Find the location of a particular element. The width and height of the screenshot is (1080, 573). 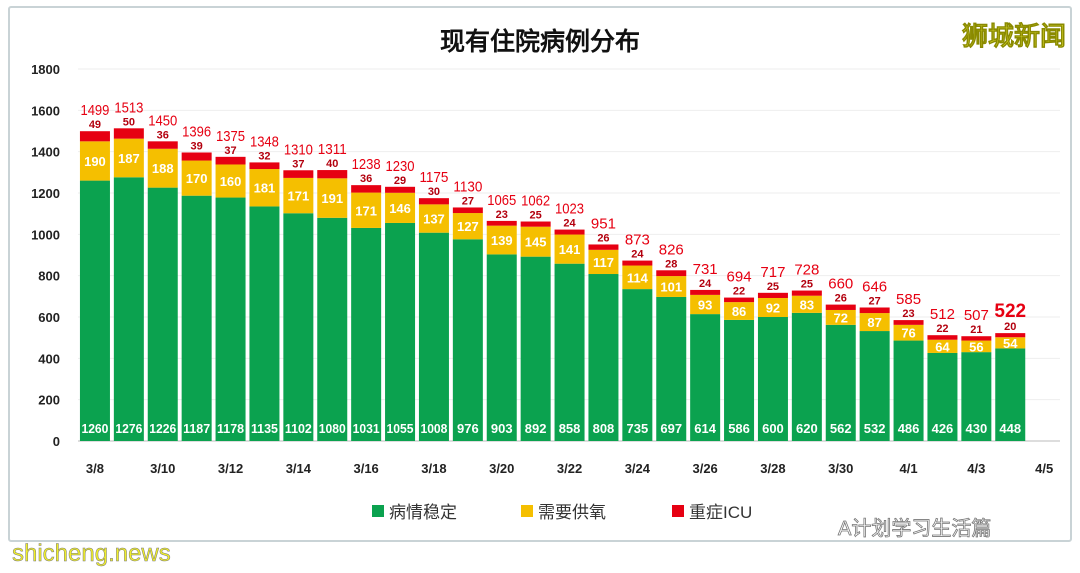

x-tick-label: 3/28 is located at coordinates (772, 468).